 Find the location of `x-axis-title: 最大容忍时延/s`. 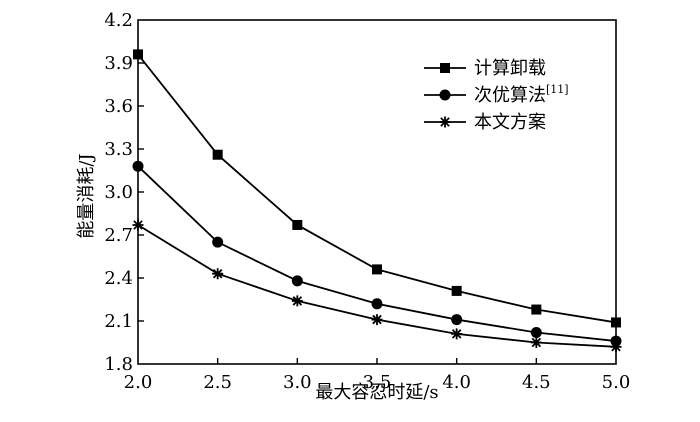

x-axis-title: 最大容忍时延/s is located at coordinates (376, 392).